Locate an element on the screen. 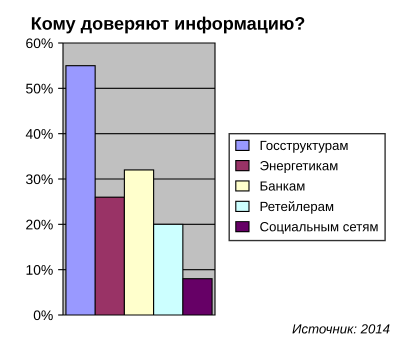 This screenshot has width=400, height=345. y-tick-label: 50% is located at coordinates (39, 89).